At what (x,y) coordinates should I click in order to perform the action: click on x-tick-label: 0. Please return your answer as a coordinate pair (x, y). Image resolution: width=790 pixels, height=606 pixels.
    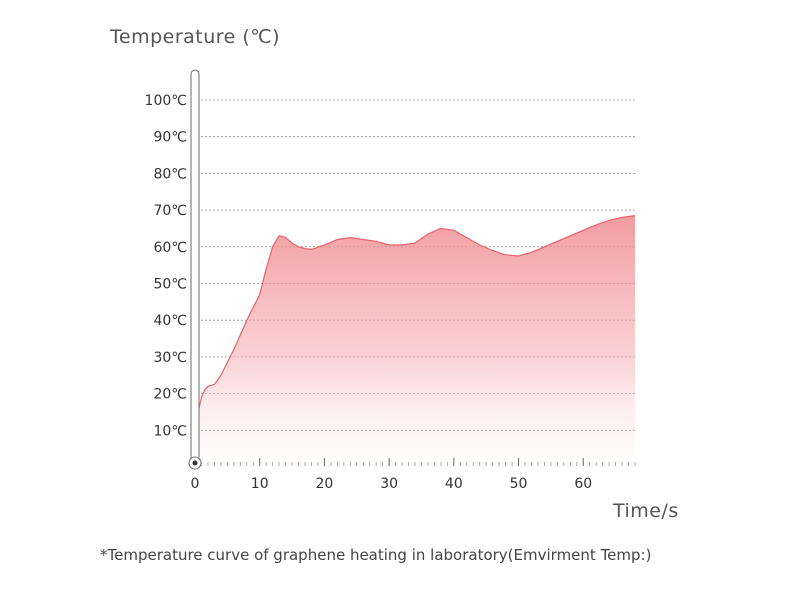
    Looking at the image, I should click on (195, 484).